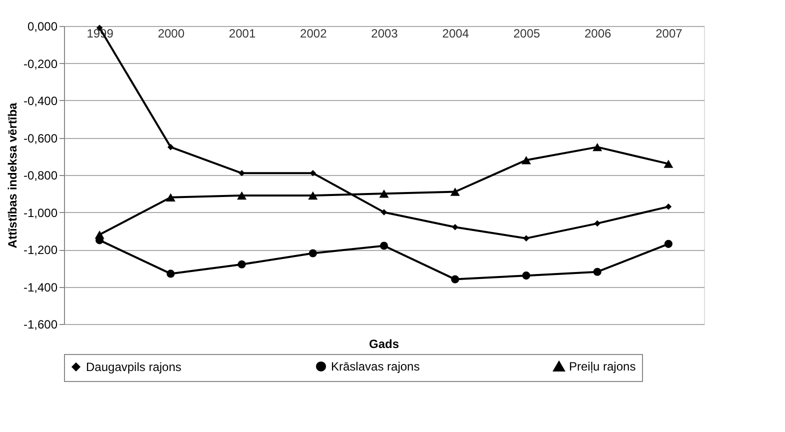  Describe the element at coordinates (456, 33) in the screenshot. I see `x-tick-label: 2004` at that location.